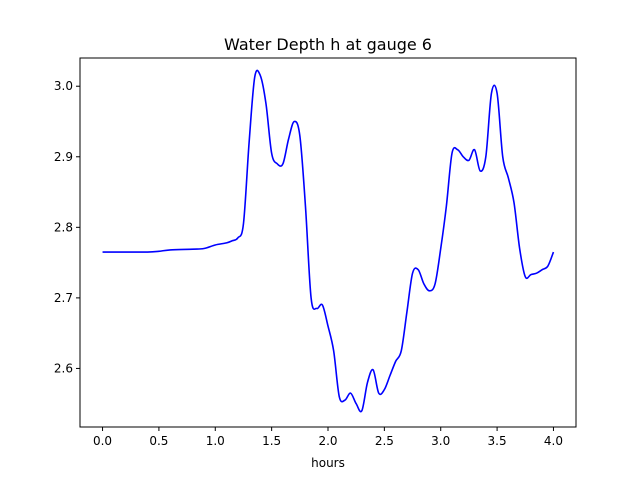 This screenshot has width=640, height=480. Describe the element at coordinates (215, 441) in the screenshot. I see `x-tick-label: 1.0` at that location.